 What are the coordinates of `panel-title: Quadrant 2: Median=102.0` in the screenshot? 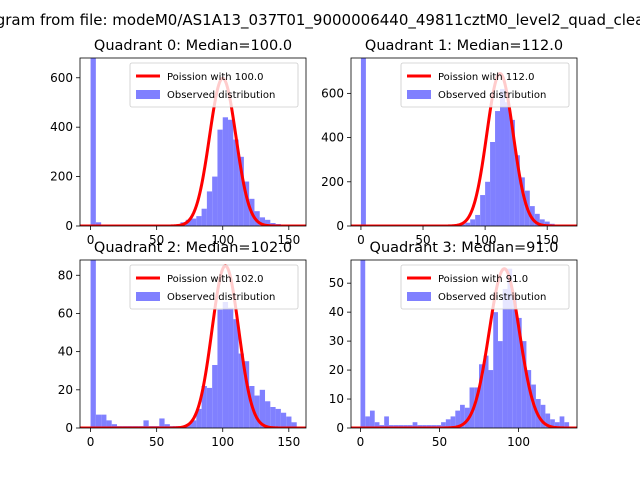 It's located at (193, 248).